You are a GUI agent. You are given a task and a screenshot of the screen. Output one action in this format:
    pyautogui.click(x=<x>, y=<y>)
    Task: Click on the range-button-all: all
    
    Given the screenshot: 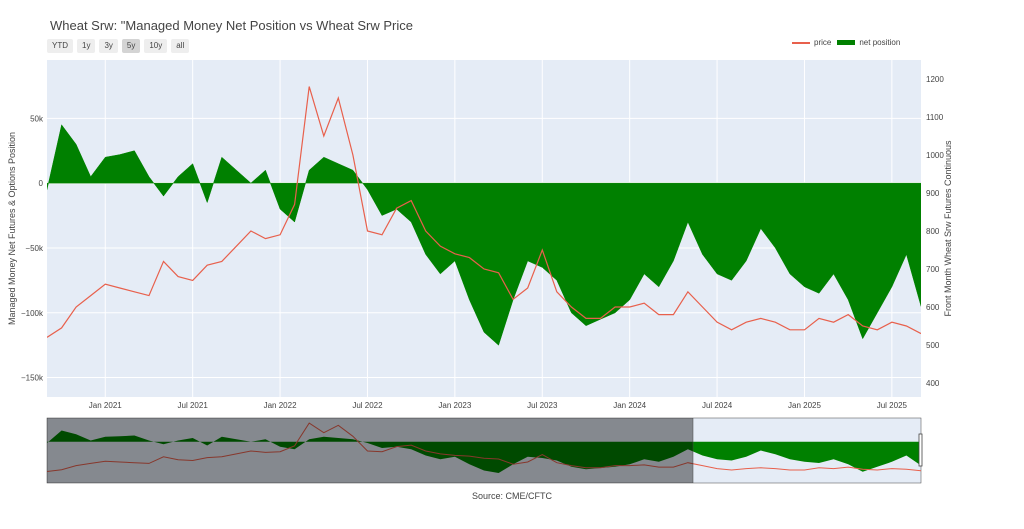 What is the action you would take?
    pyautogui.click(x=180, y=46)
    